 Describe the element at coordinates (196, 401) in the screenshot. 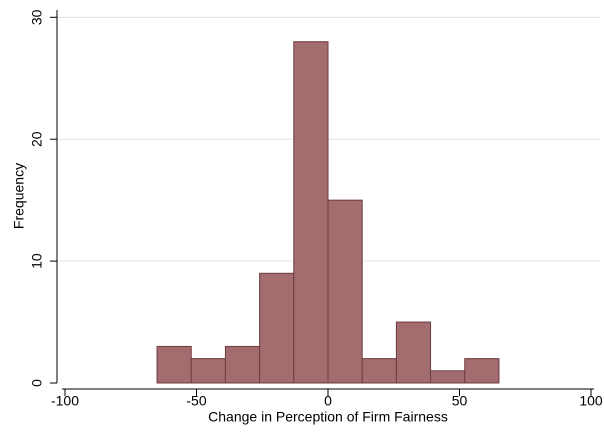

I see `x-tick-label: -50` at that location.